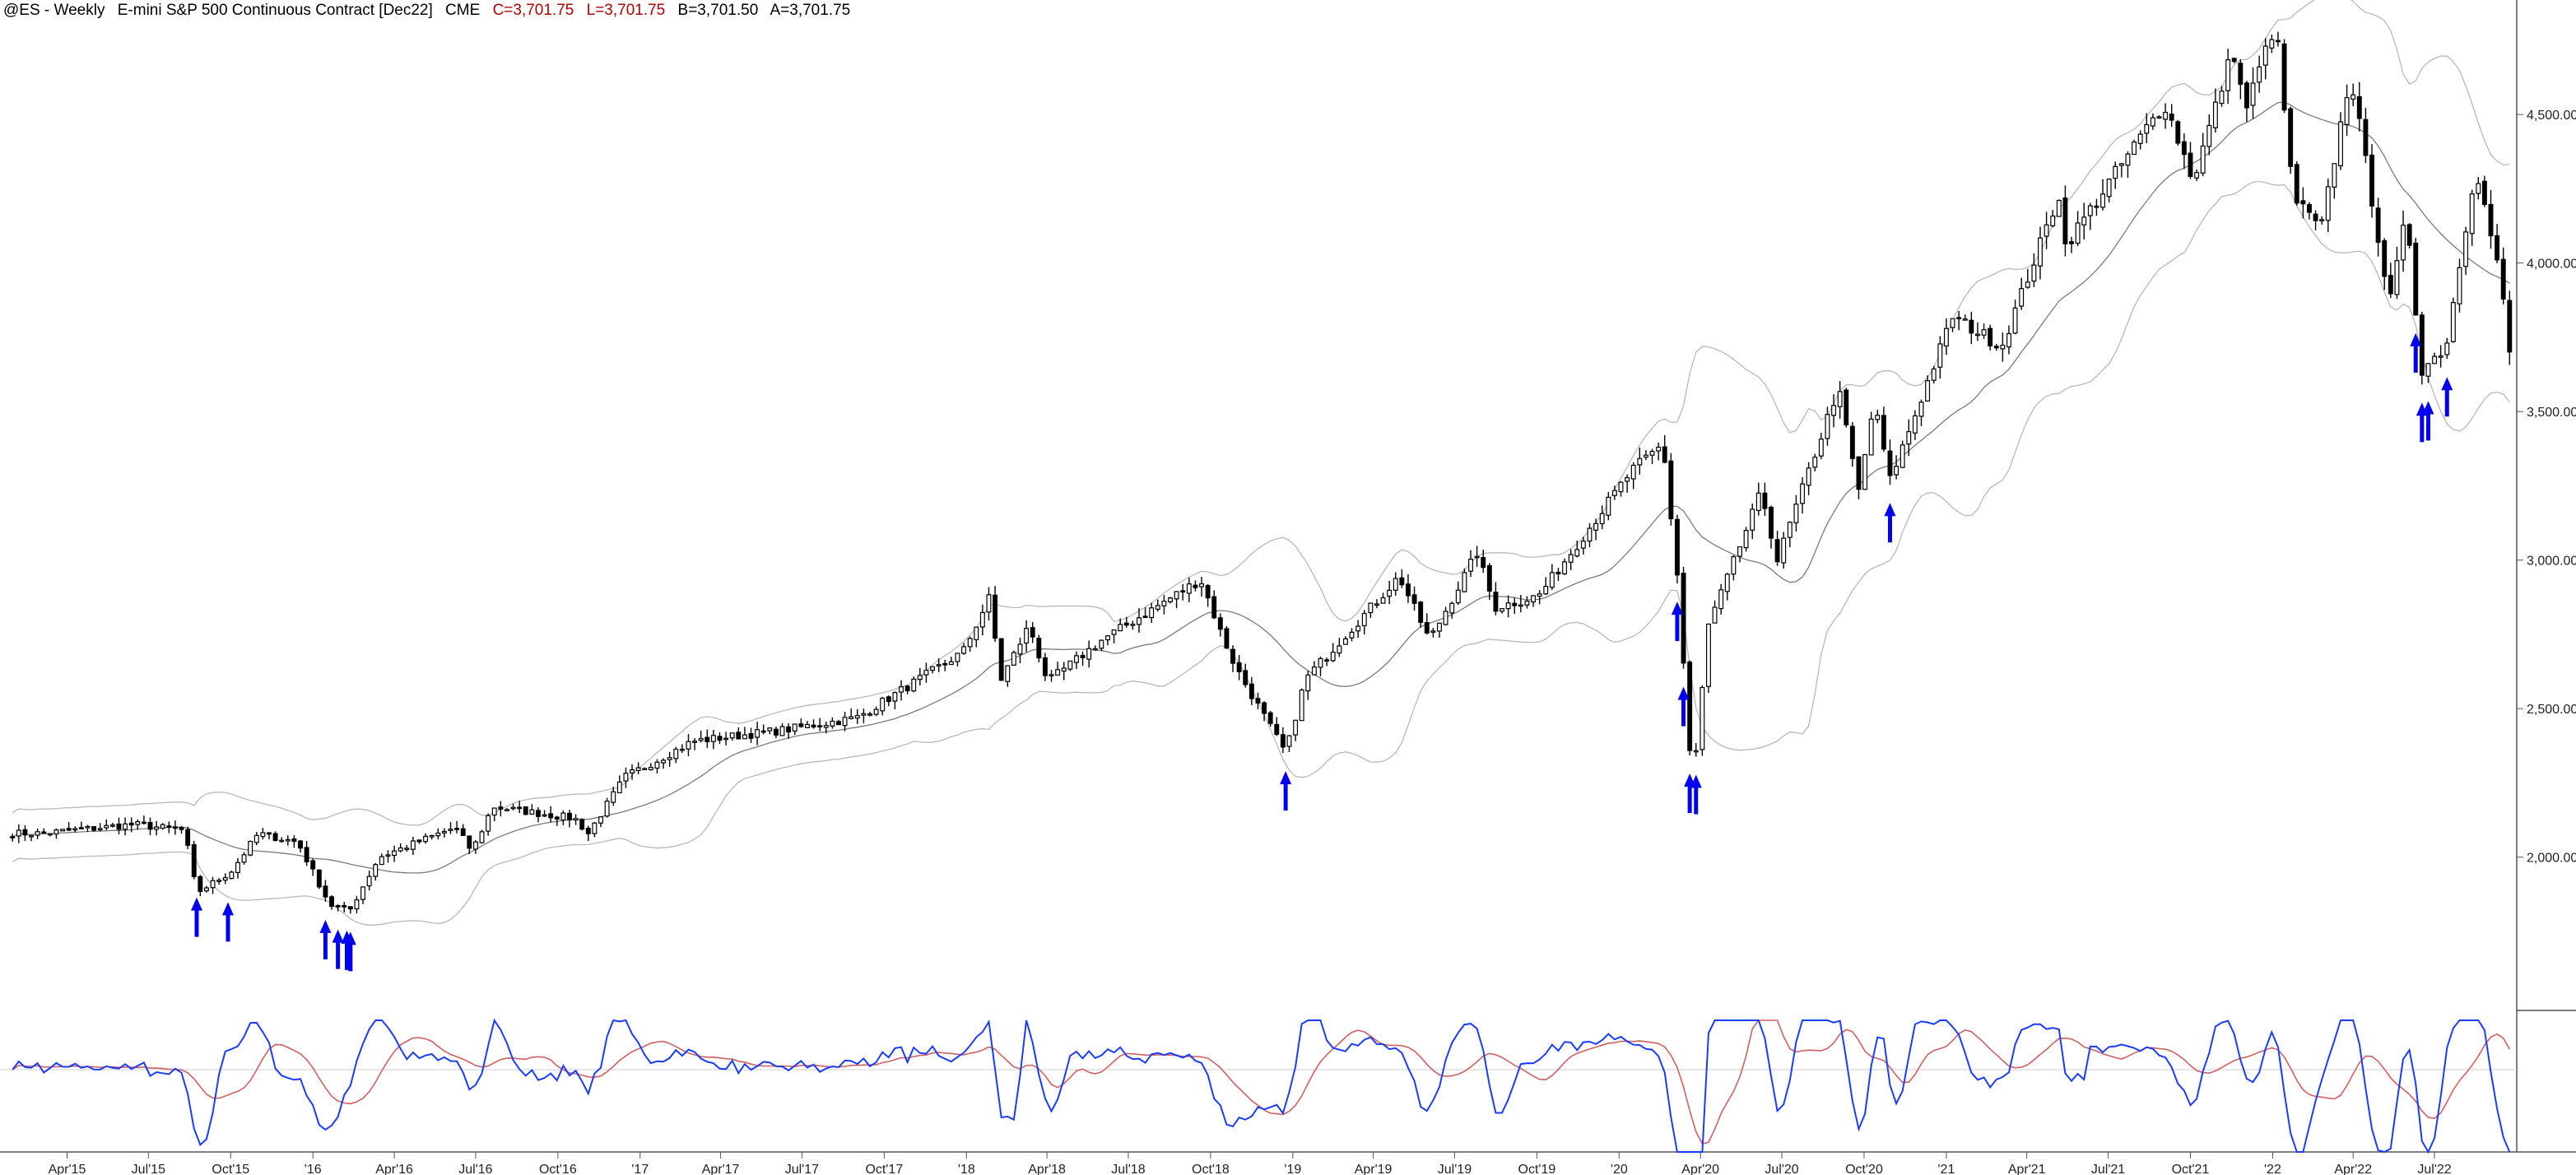 The width and height of the screenshot is (2576, 1175). Describe the element at coordinates (1292, 1169) in the screenshot. I see `x-tick-label: '19` at that location.